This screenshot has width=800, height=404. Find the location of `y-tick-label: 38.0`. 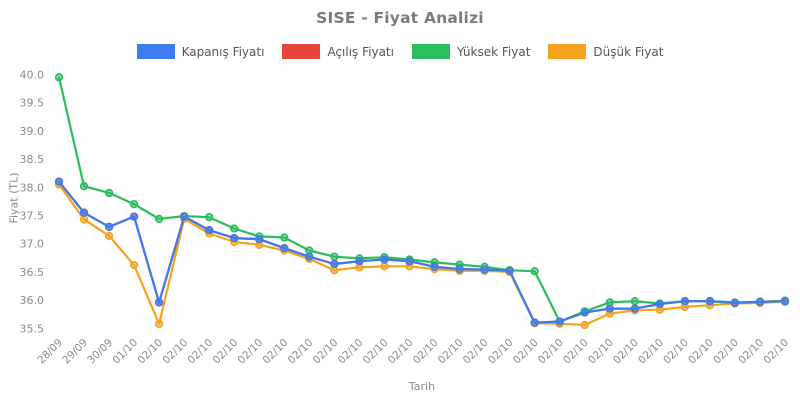

y-tick-label: 38.0 is located at coordinates (32, 187).